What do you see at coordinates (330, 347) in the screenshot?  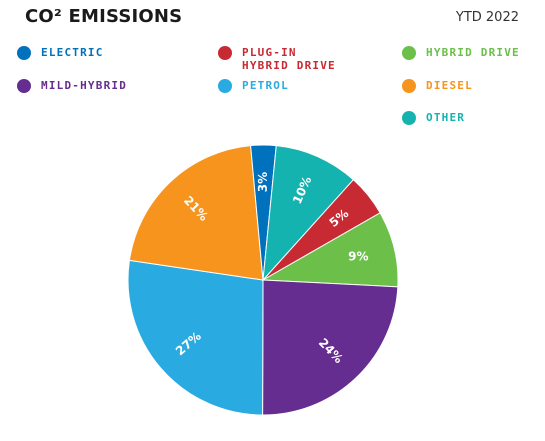 I see `pie-slice-mild-hybrid` at bounding box center [330, 347].